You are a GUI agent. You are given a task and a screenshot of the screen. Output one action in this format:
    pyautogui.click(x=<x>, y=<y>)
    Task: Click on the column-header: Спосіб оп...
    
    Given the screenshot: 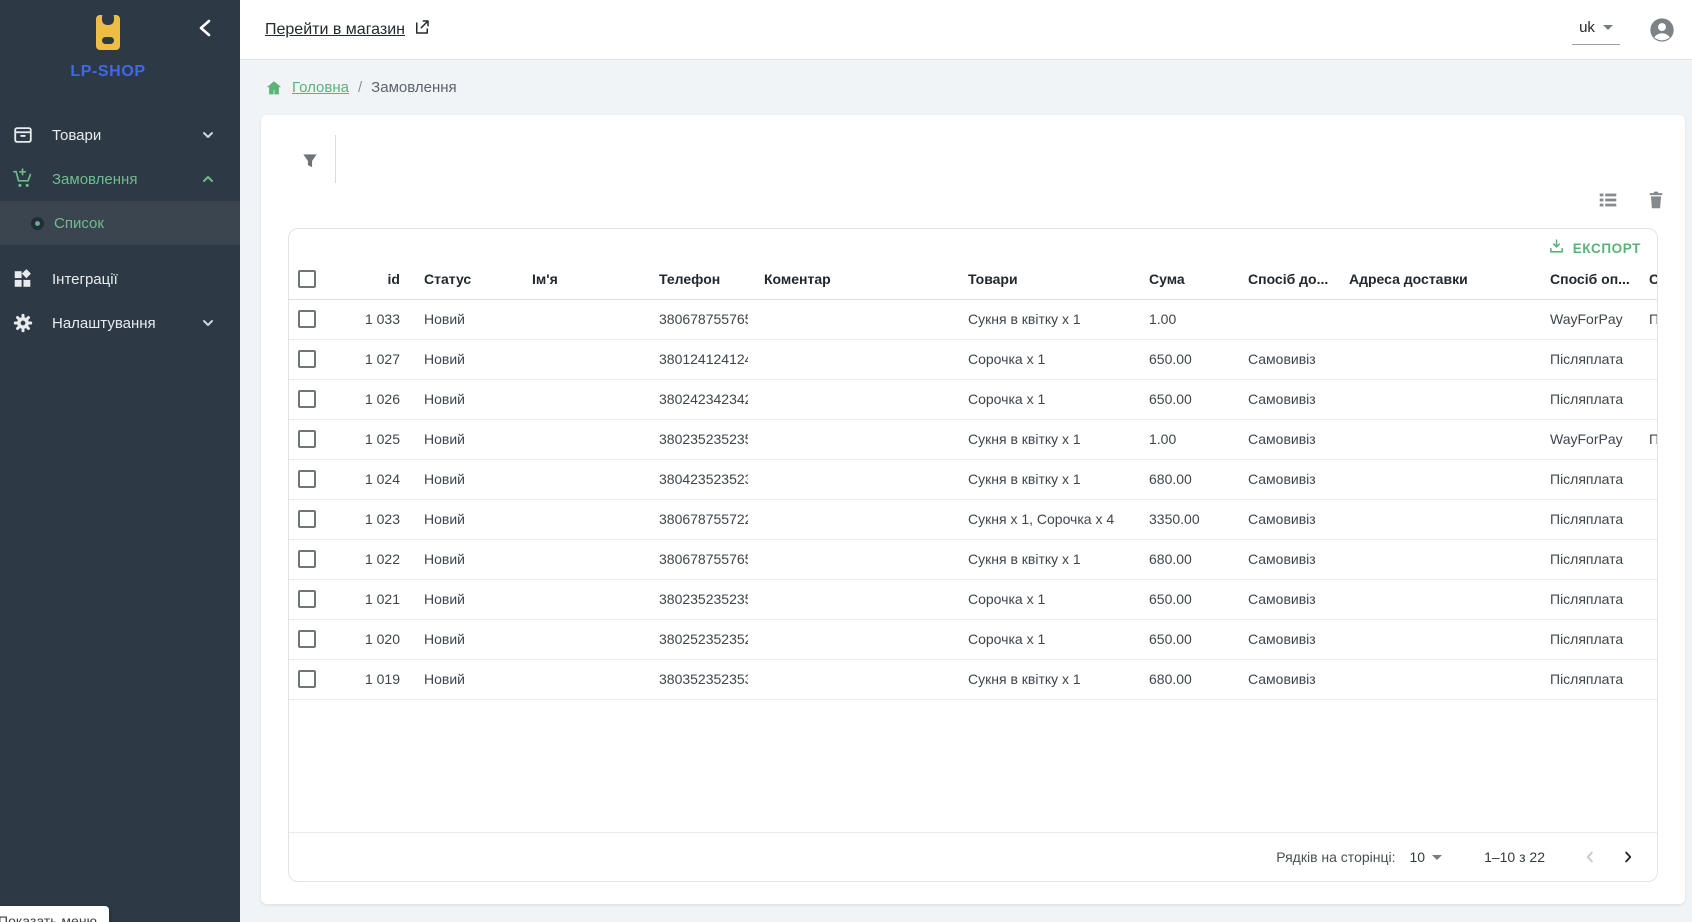 What is the action you would take?
    pyautogui.click(x=1583, y=279)
    